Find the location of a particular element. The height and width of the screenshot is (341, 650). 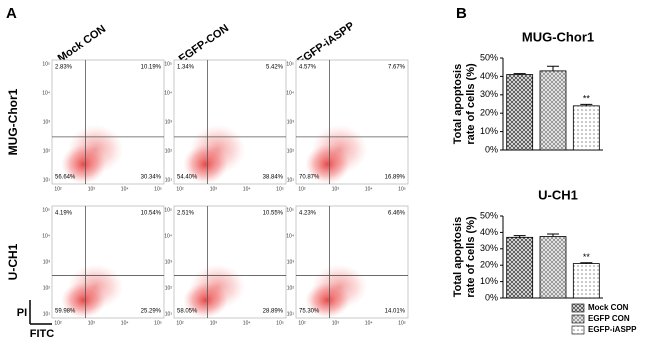

quadrant-percent: 14.01% is located at coordinates (395, 312).